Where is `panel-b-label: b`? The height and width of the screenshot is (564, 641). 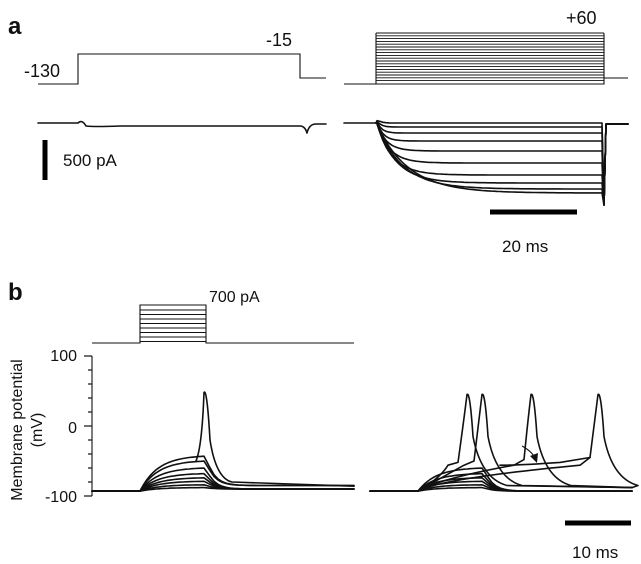 panel-b-label: b is located at coordinates (15, 292).